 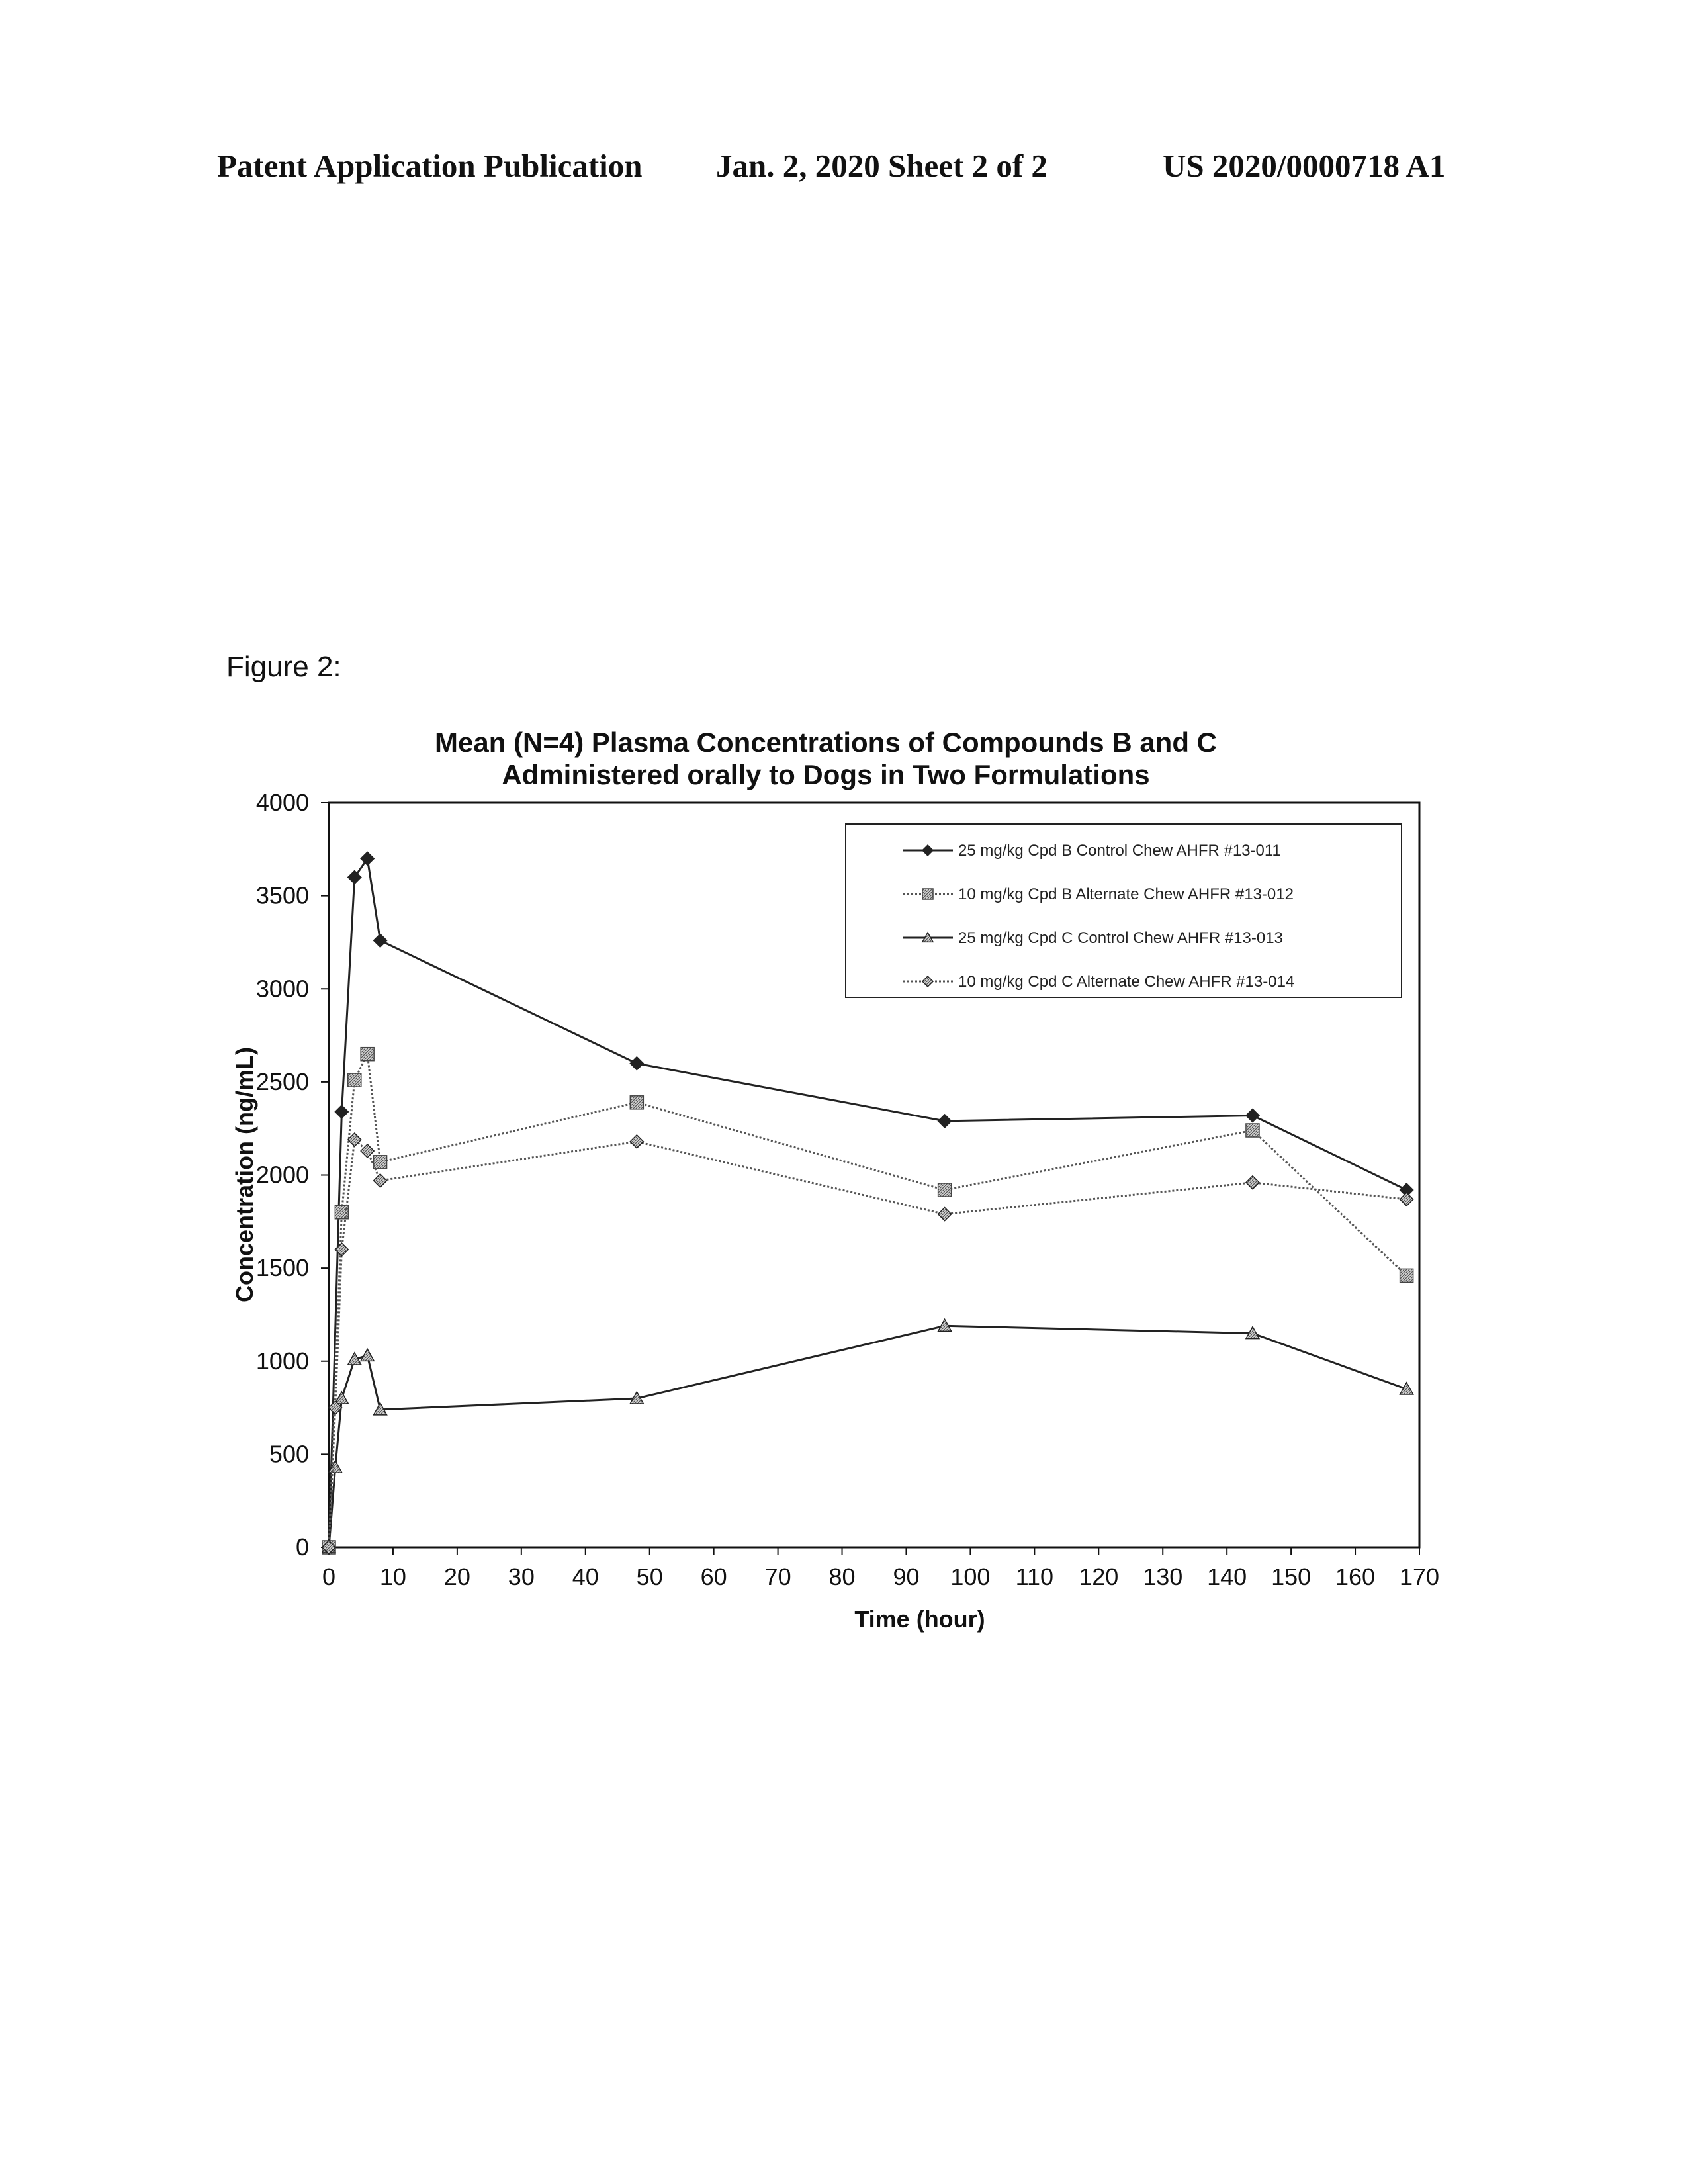 What do you see at coordinates (882, 166) in the screenshot?
I see `header-date-sheet: Jan. 2, 2020 Sheet 2 of 2` at bounding box center [882, 166].